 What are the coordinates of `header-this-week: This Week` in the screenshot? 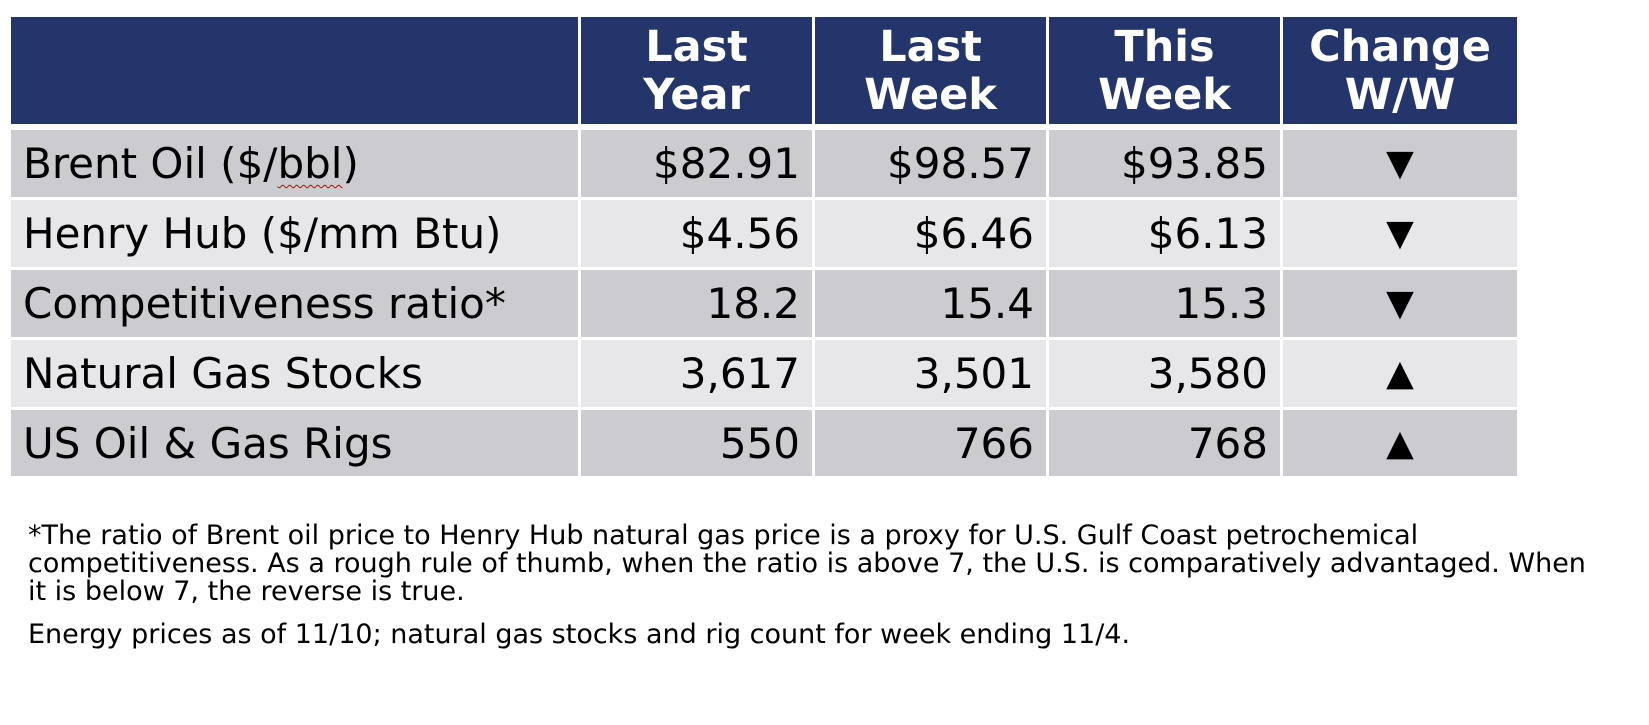 It's located at (1166, 73).